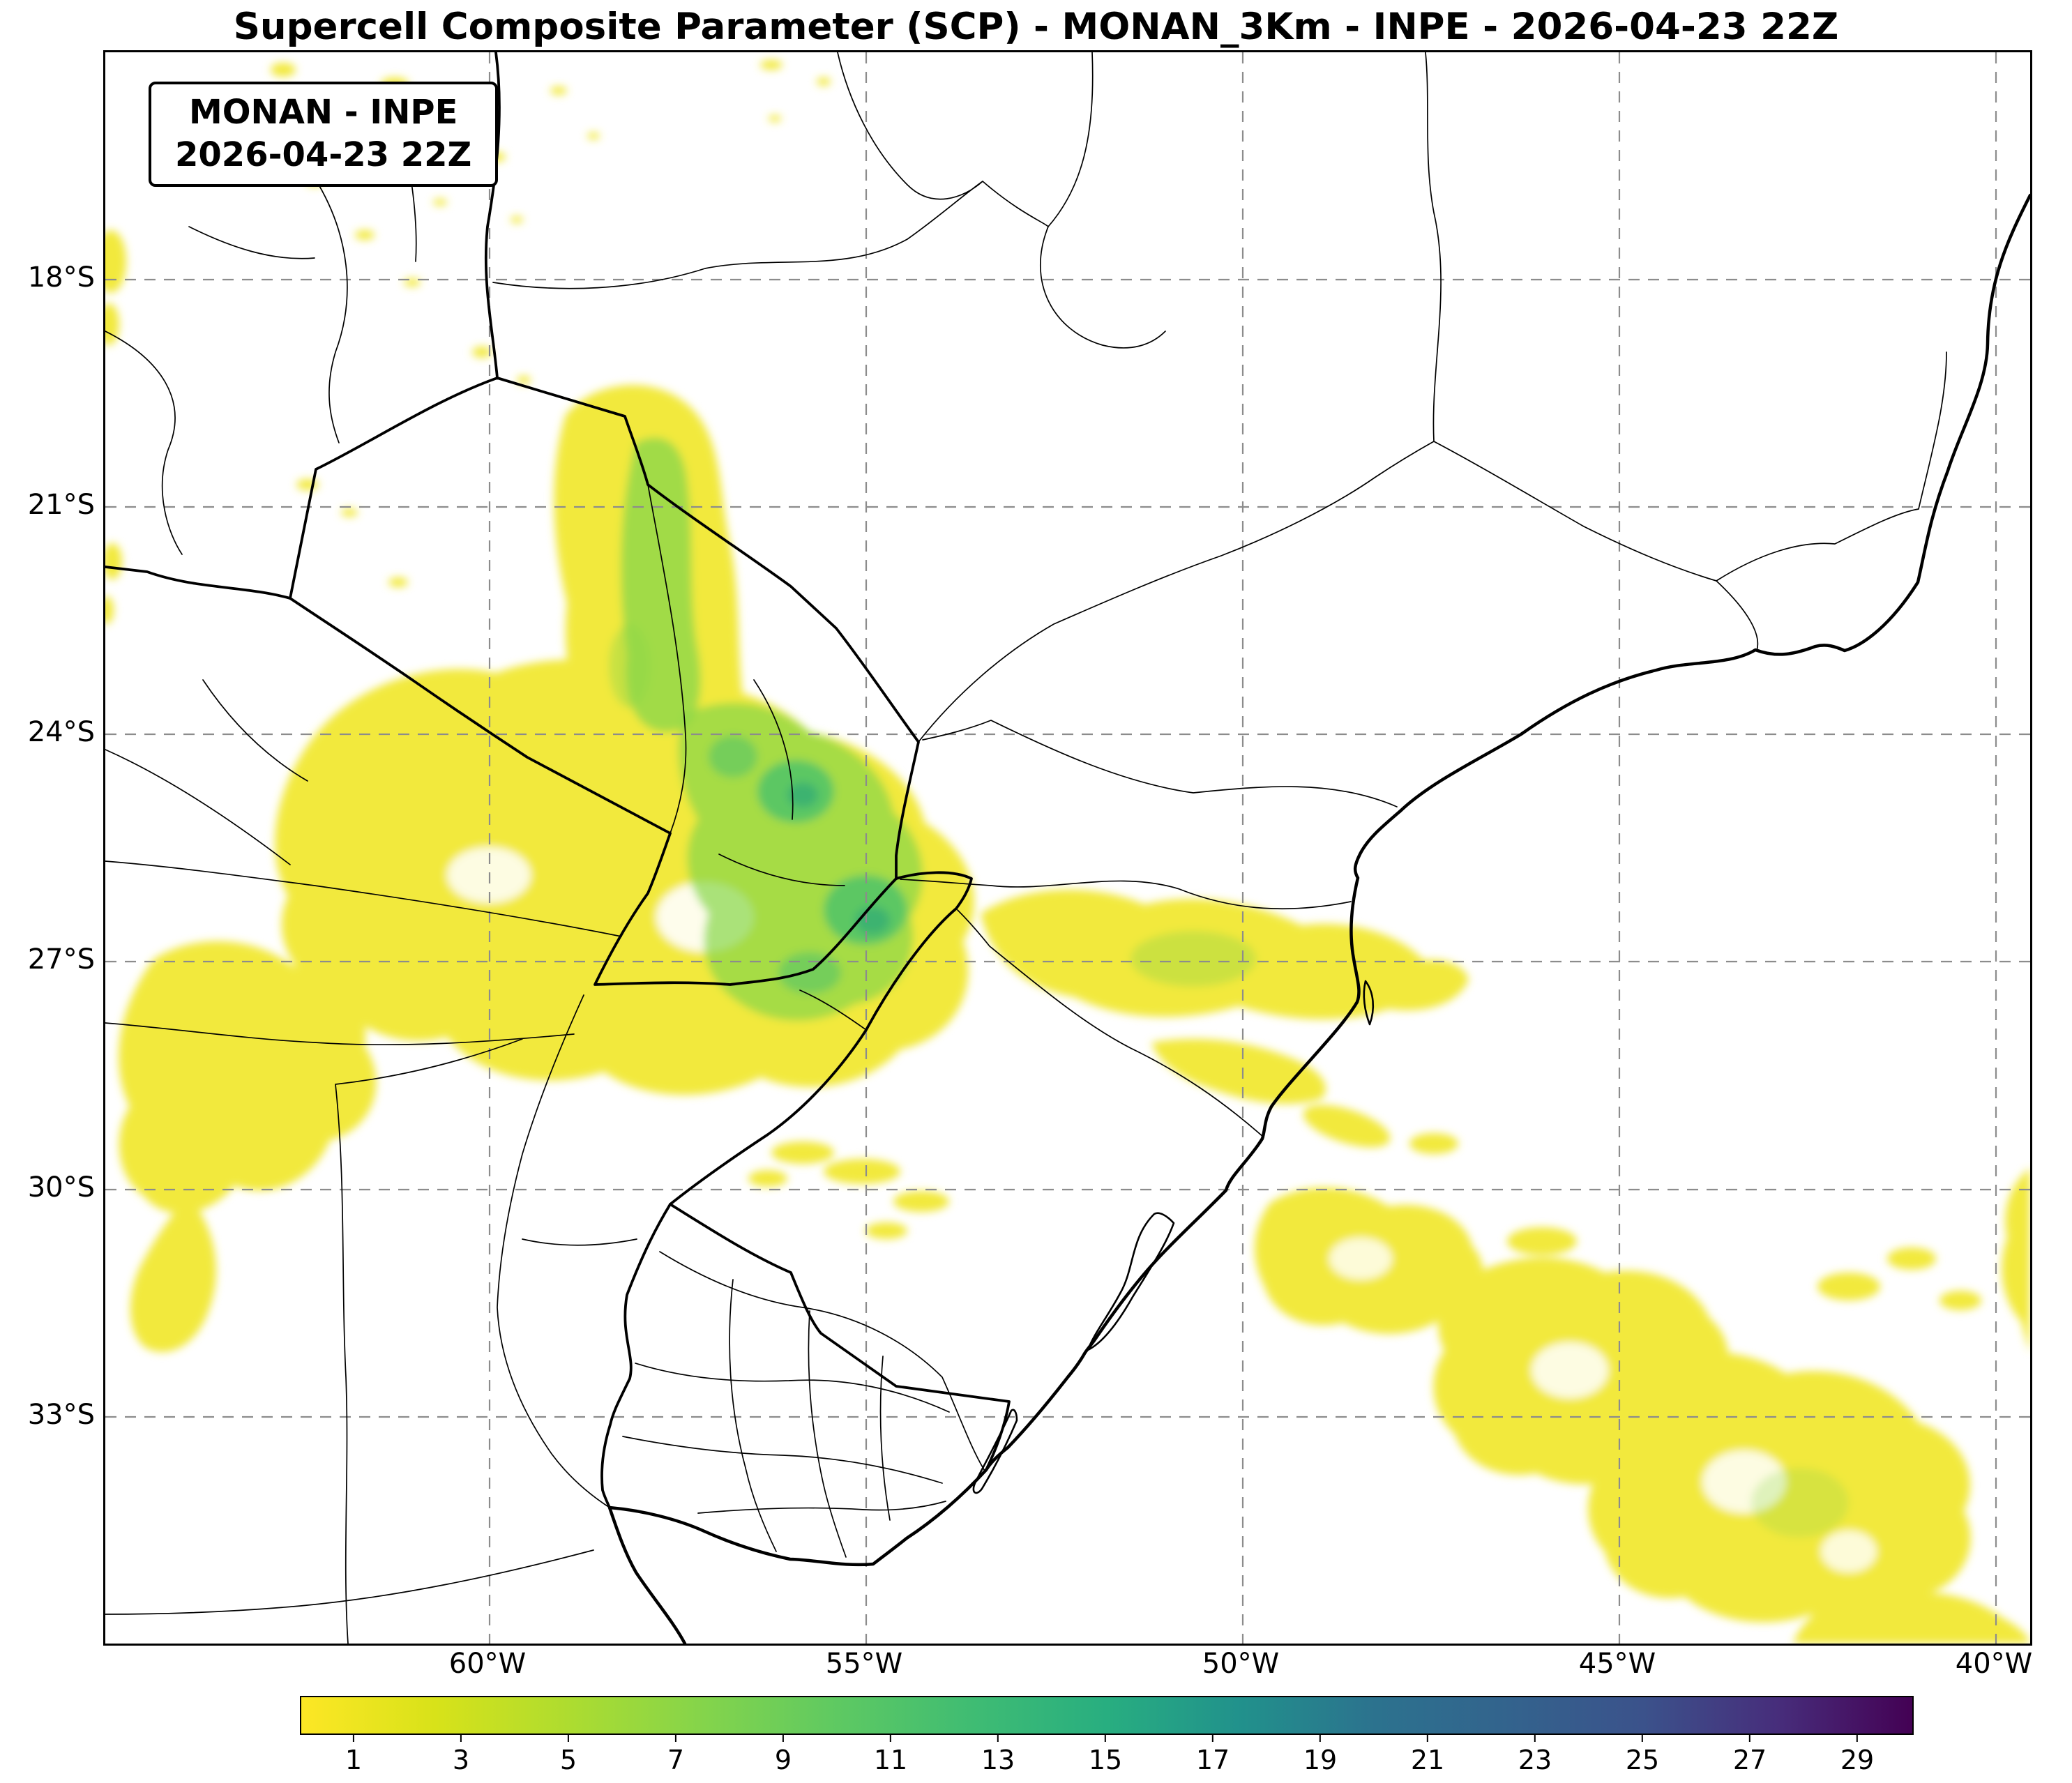  Describe the element at coordinates (354, 1760) in the screenshot. I see `colorbar-tick-label: 1` at that location.